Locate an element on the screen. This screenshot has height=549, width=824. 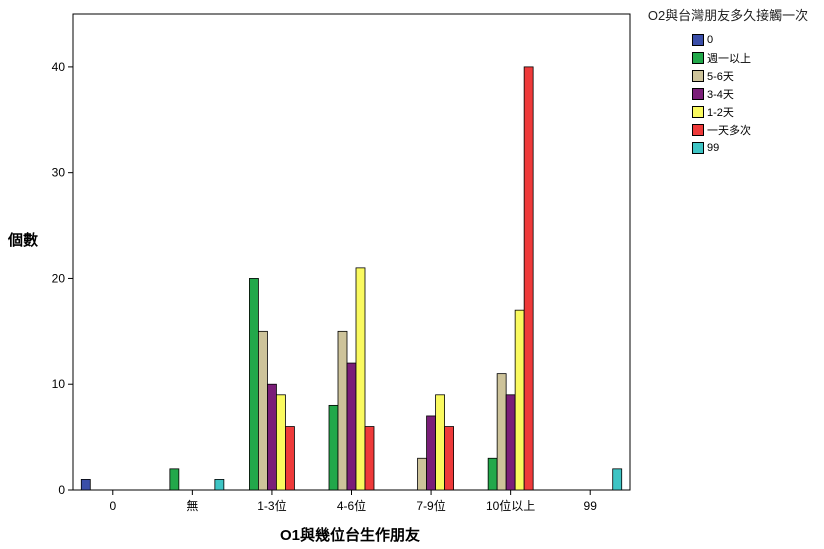
y-axis-label: 個數 is located at coordinates (23, 240).